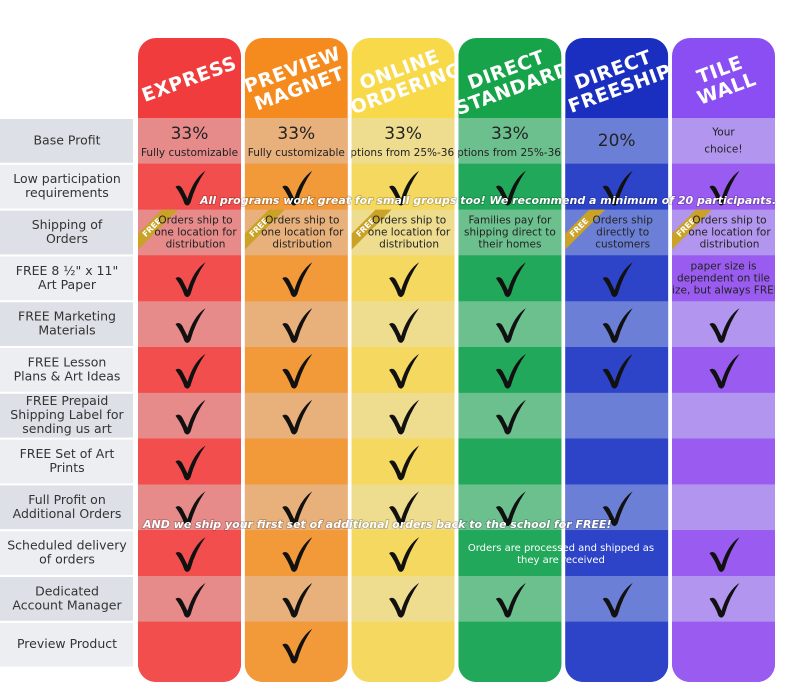 Image resolution: width=809 pixels, height=683 pixels. Describe the element at coordinates (195, 221) in the screenshot. I see `cell-text: Orders ship to` at that location.